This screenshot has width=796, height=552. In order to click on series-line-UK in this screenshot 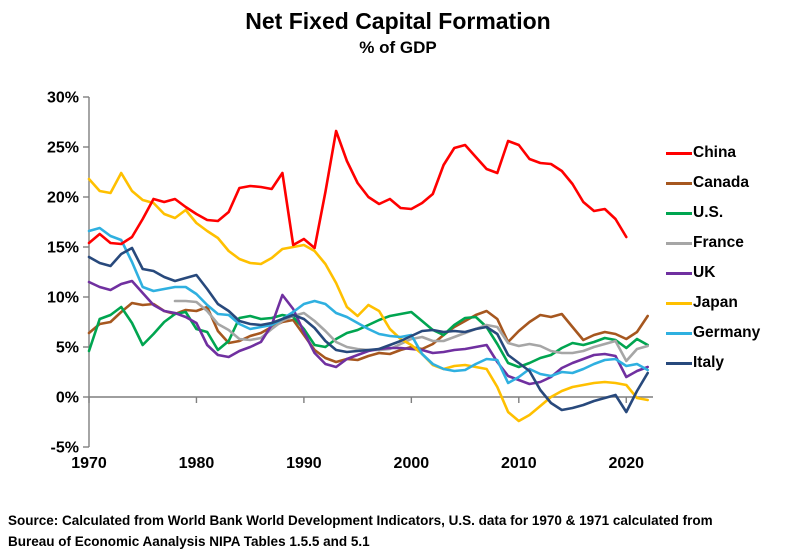, I will do `click(368, 332)`.